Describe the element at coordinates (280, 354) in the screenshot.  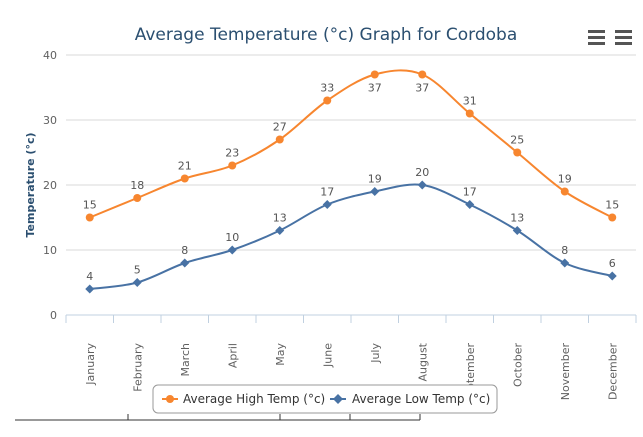
I see `x-tick-label: May` at that location.